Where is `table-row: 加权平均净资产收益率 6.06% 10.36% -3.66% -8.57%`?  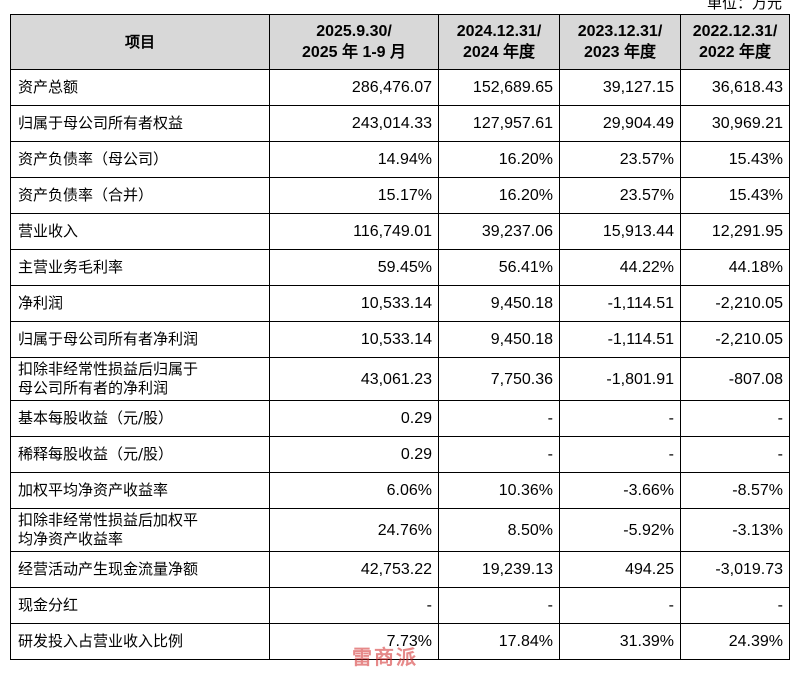
table-row: 加权平均净资产收益率 6.06% 10.36% -3.66% -8.57% is located at coordinates (400, 490).